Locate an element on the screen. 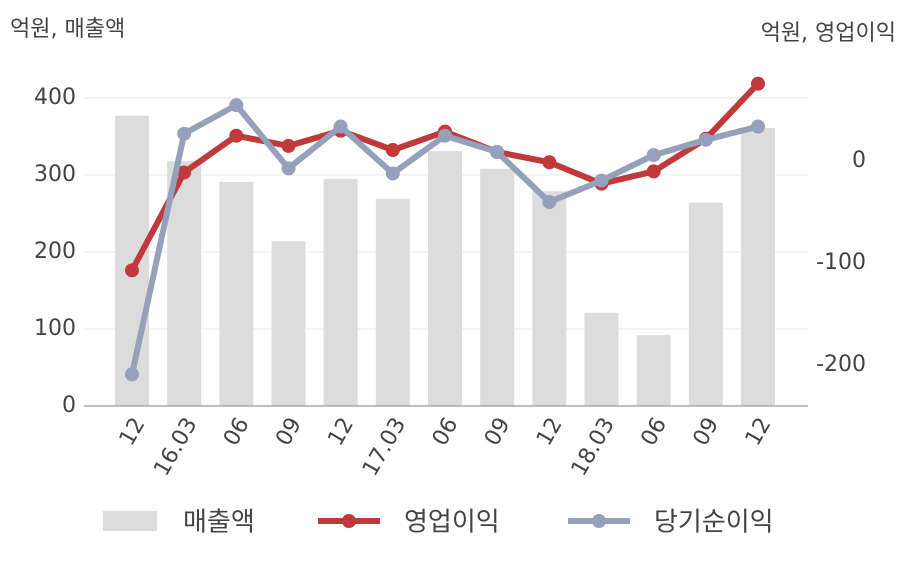 The width and height of the screenshot is (908, 584). y-tick-label: 100 is located at coordinates (55, 328).